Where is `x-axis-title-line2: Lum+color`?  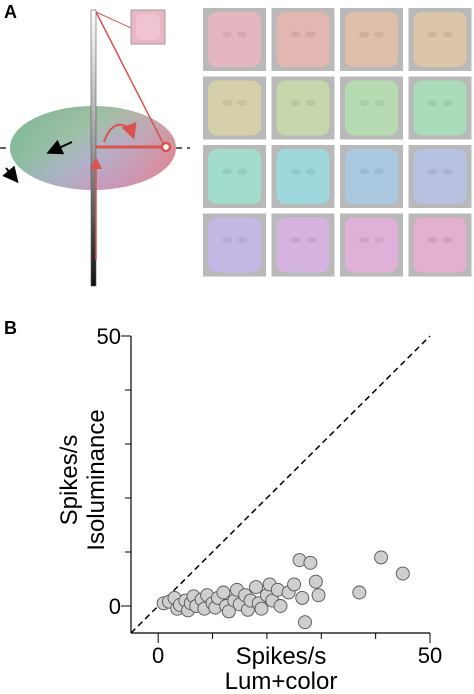 x-axis-title-line2: Lum+color is located at coordinates (281, 681).